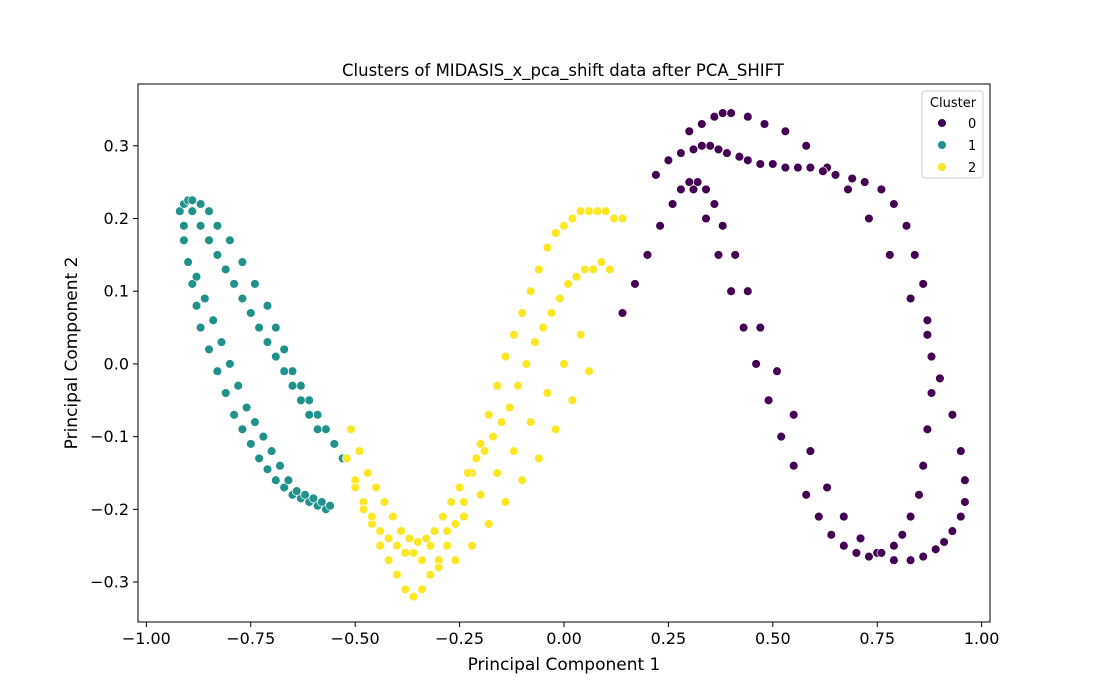  Describe the element at coordinates (877, 638) in the screenshot. I see `x-tick-label: 0.75` at that location.